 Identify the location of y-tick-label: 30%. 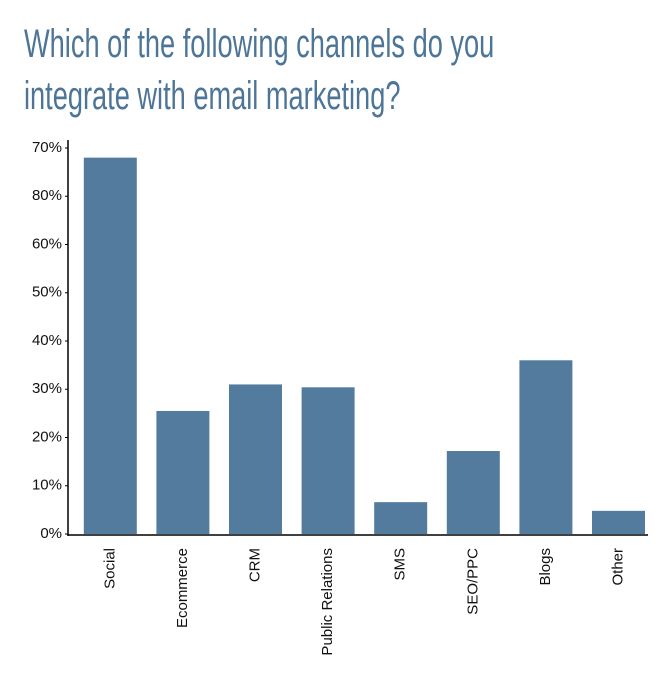
(47, 388).